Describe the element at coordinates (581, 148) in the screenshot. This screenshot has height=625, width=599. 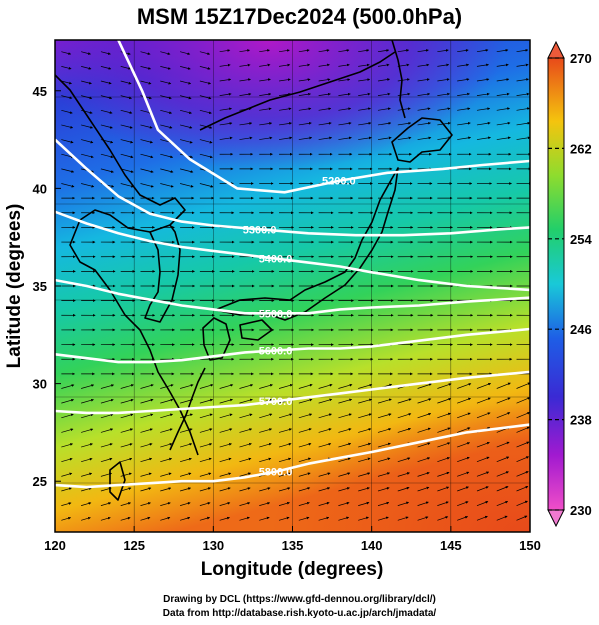
I see `colorbar-tick-label: 262` at that location.